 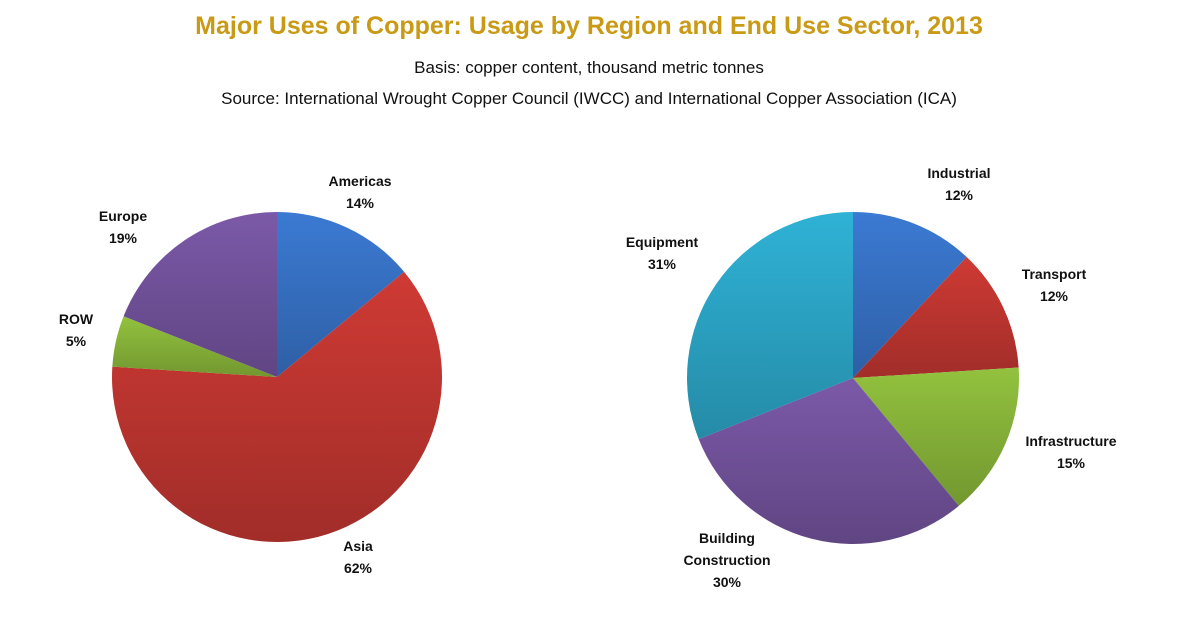 I want to click on slice-label-europe: Europe 19%, so click(x=123, y=227).